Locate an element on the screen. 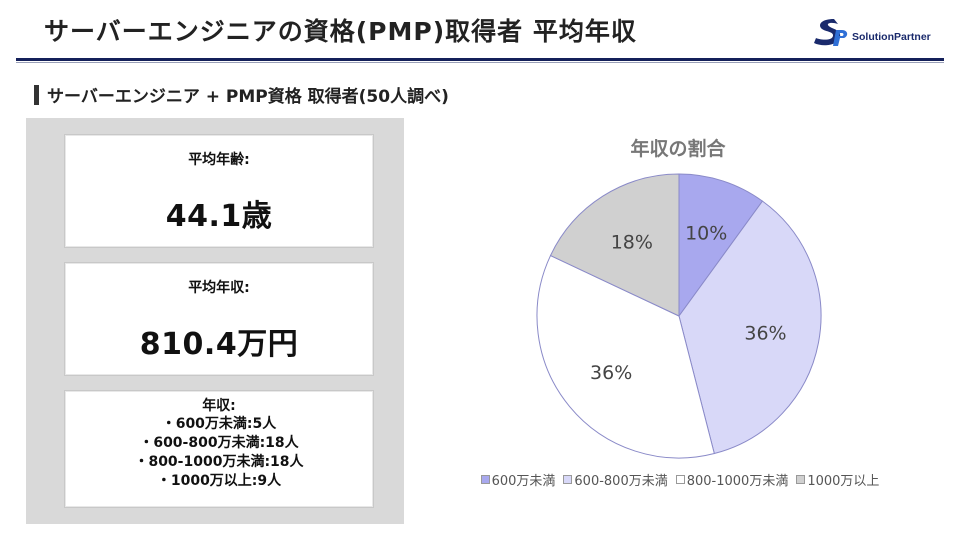 The height and width of the screenshot is (540, 960). header-rule is located at coordinates (480, 59).